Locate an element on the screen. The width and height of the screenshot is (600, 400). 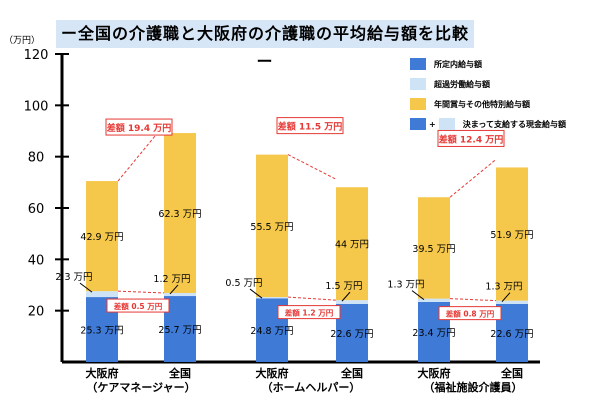
data-label: 24.8 万円 is located at coordinates (271, 331).